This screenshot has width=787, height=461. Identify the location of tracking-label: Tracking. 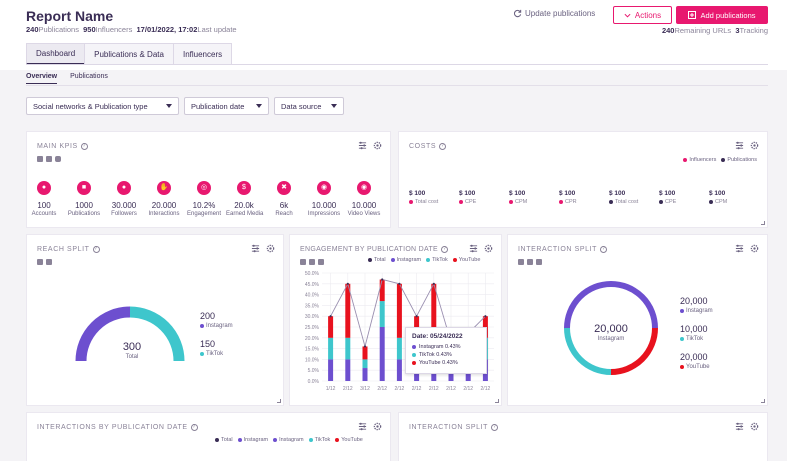
(753, 30).